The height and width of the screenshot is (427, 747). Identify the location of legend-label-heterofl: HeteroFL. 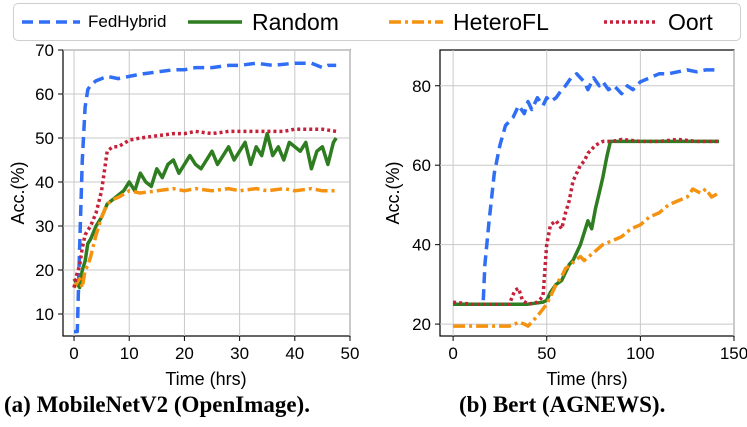
(501, 21).